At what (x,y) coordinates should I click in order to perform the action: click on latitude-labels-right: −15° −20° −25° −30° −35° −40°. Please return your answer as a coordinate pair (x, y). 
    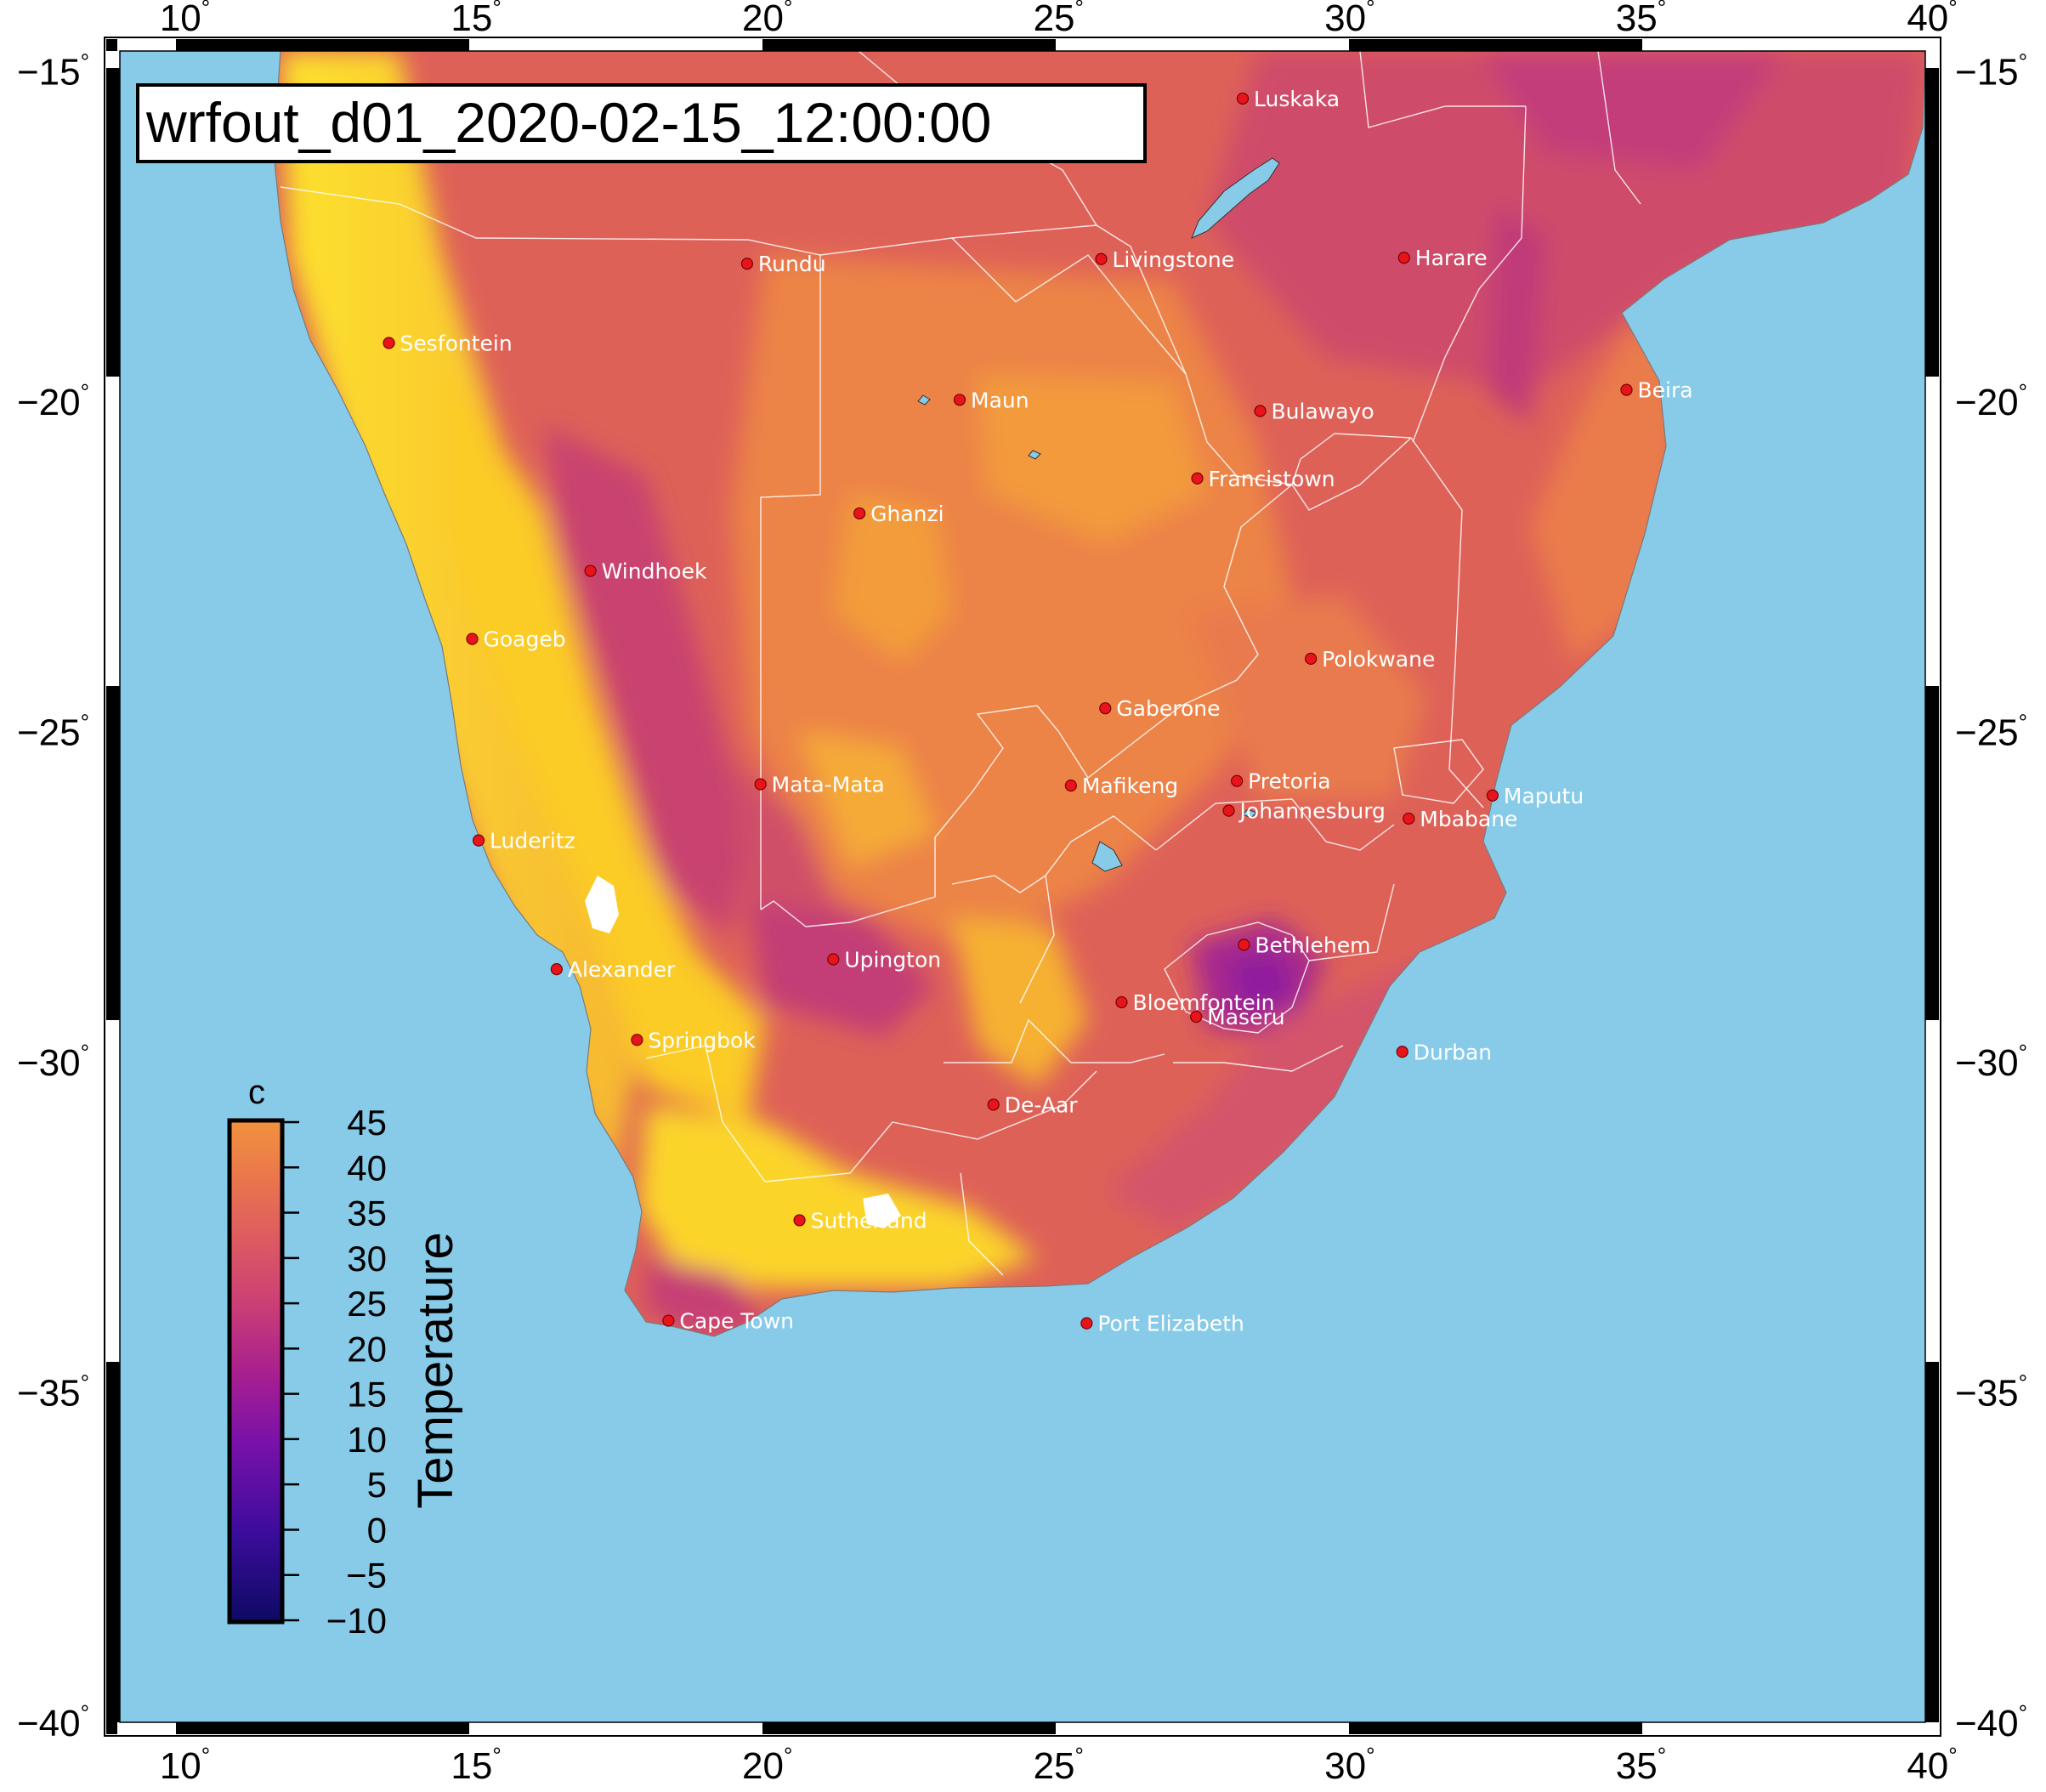
    Looking at the image, I should click on (1991, 896).